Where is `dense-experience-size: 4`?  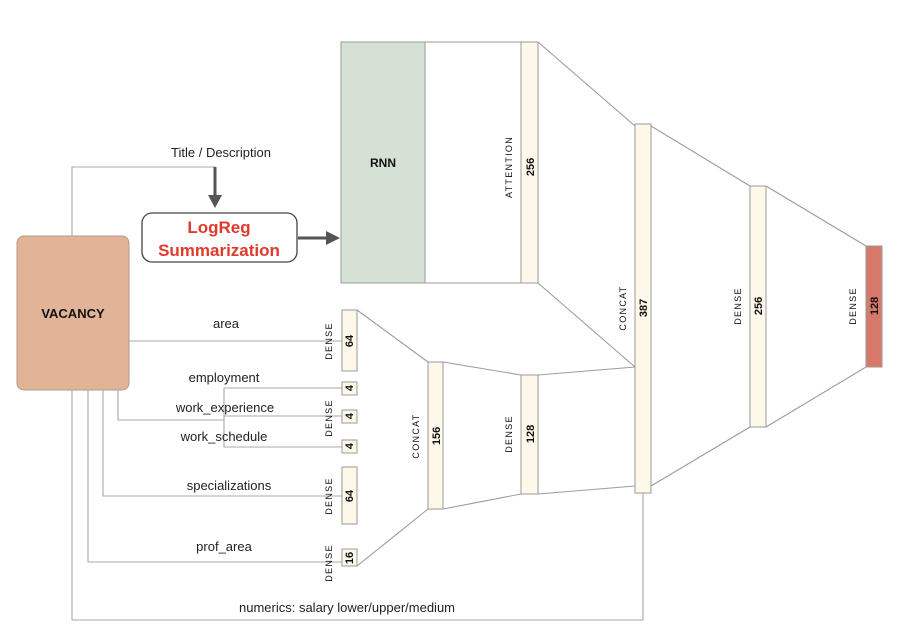
dense-experience-size: 4 is located at coordinates (350, 415).